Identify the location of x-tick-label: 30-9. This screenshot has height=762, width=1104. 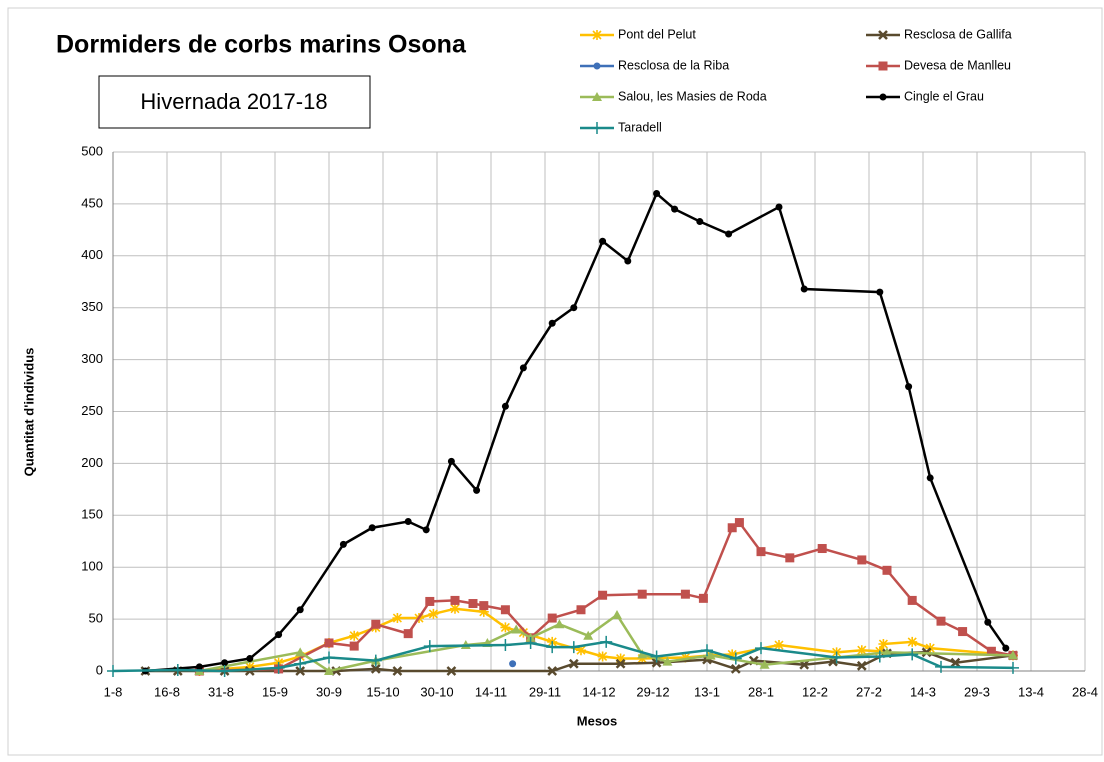
(329, 691).